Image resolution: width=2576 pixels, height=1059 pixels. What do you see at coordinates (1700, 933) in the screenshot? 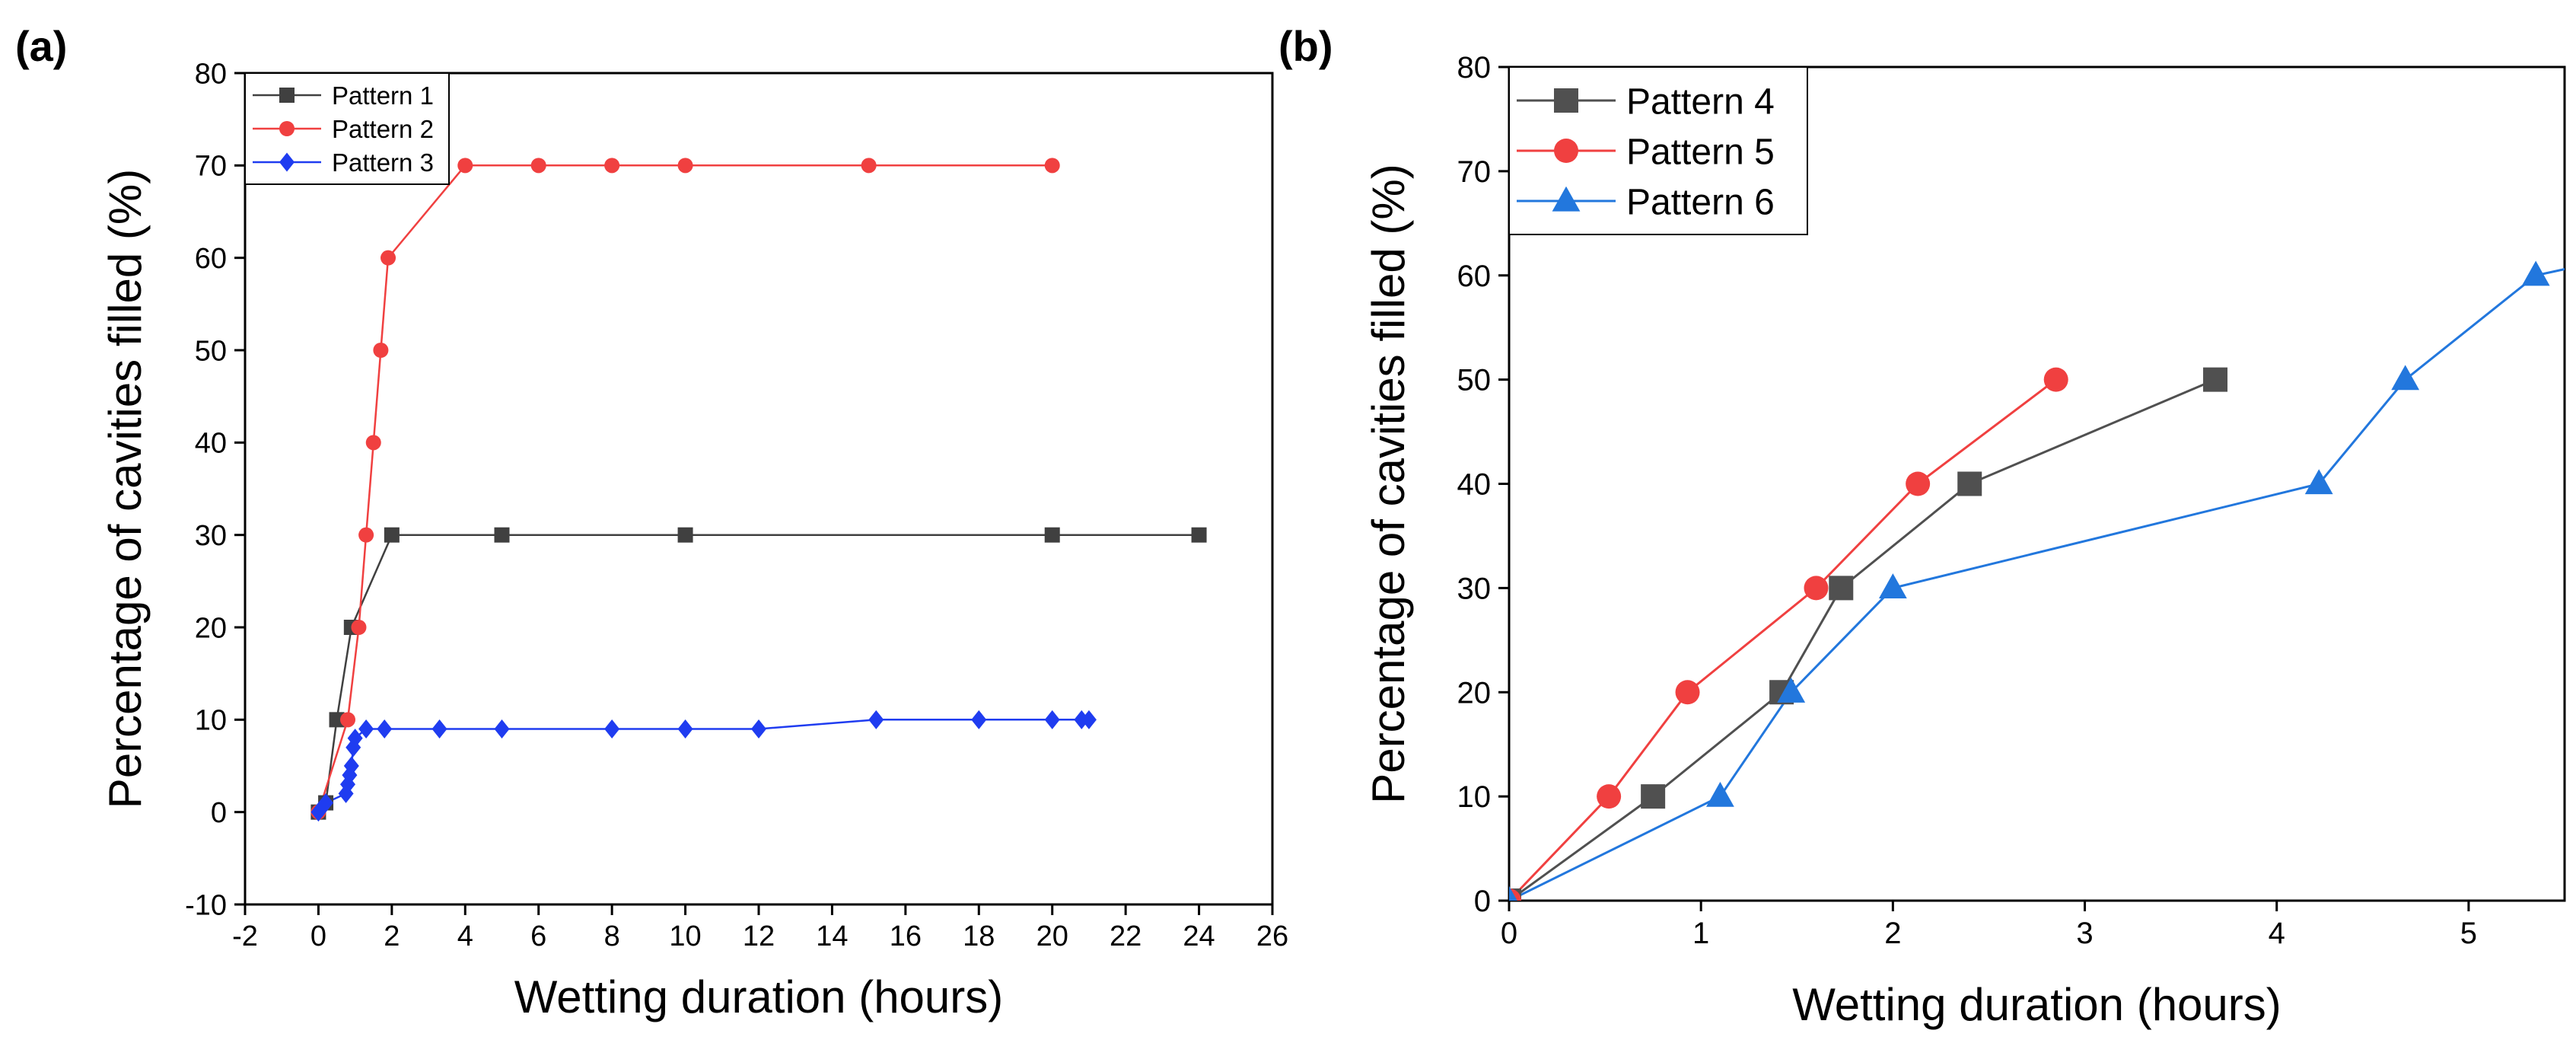
I see `x-tick-label: 1` at bounding box center [1700, 933].